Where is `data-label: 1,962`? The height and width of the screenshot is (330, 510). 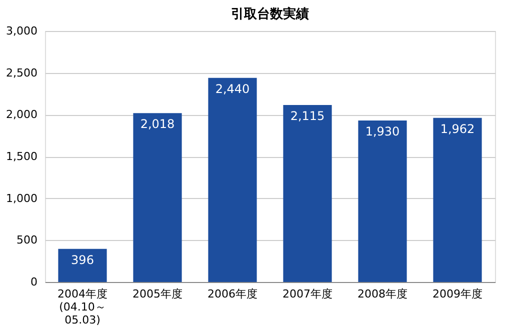 data-label: 1,962 is located at coordinates (457, 129).